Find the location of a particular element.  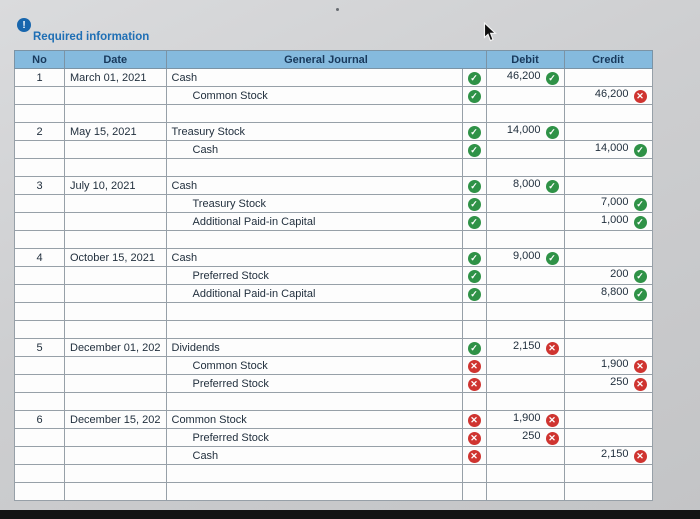

no-cell: 2 is located at coordinates (39, 131).